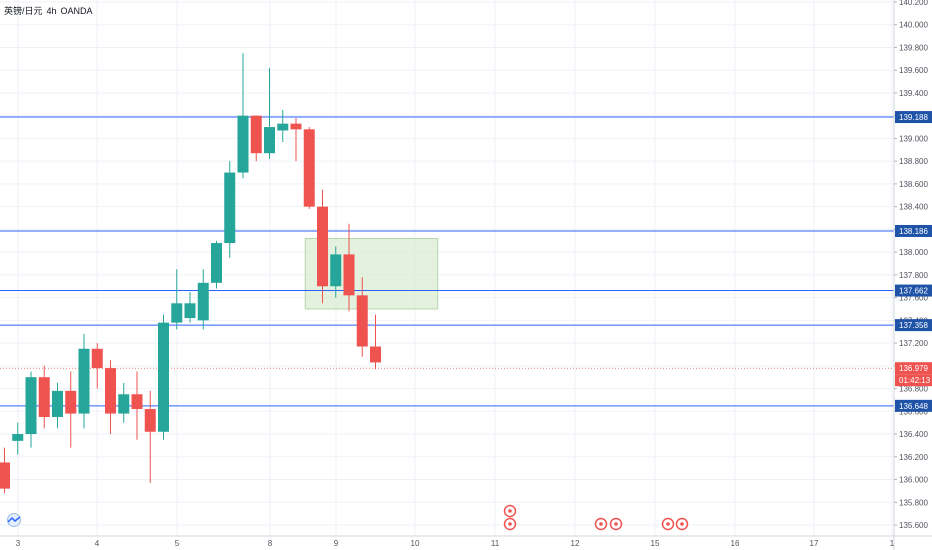  Describe the element at coordinates (913, 207) in the screenshot. I see `price-tick-label: 138.400` at that location.